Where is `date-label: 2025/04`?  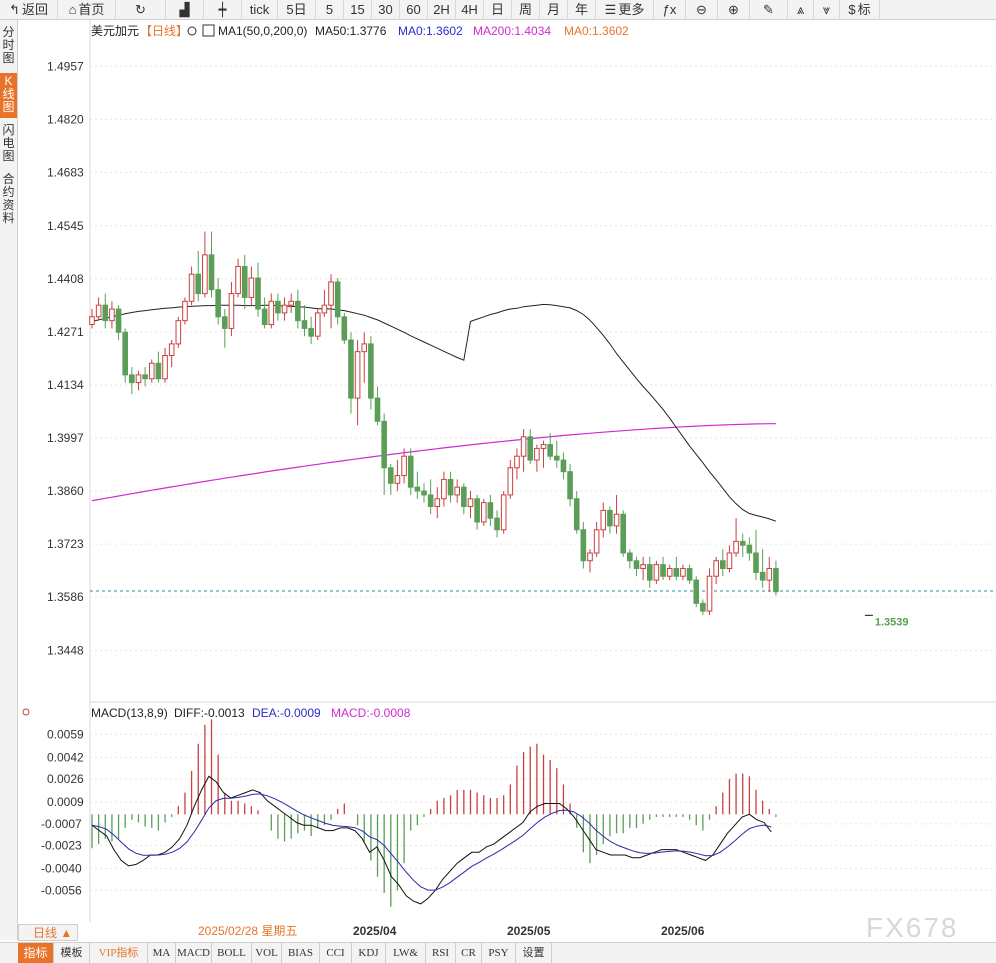
date-label: 2025/04 is located at coordinates (375, 931).